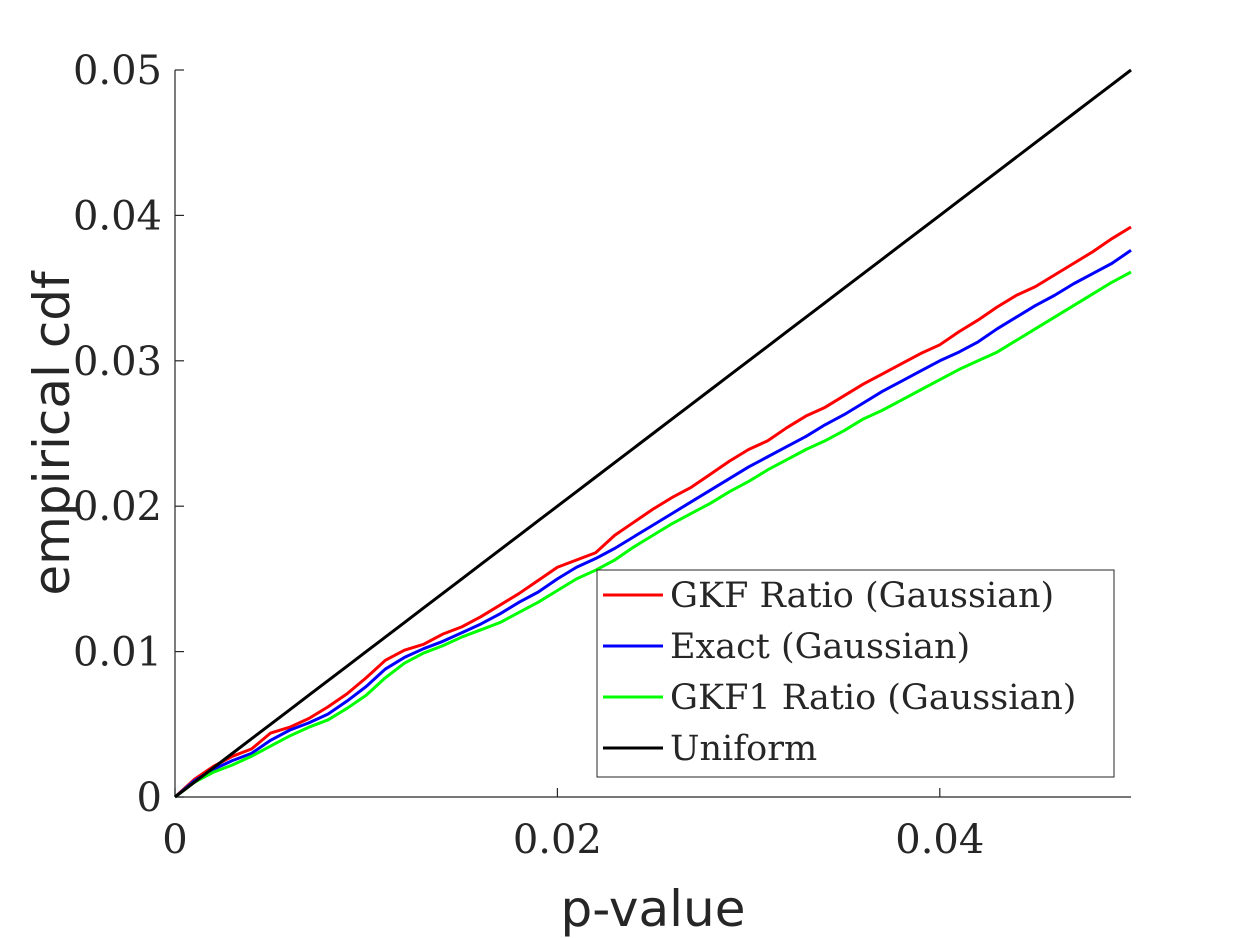 The width and height of the screenshot is (1250, 938). What do you see at coordinates (52, 433) in the screenshot?
I see `y-axis-label: empirical cdf` at bounding box center [52, 433].